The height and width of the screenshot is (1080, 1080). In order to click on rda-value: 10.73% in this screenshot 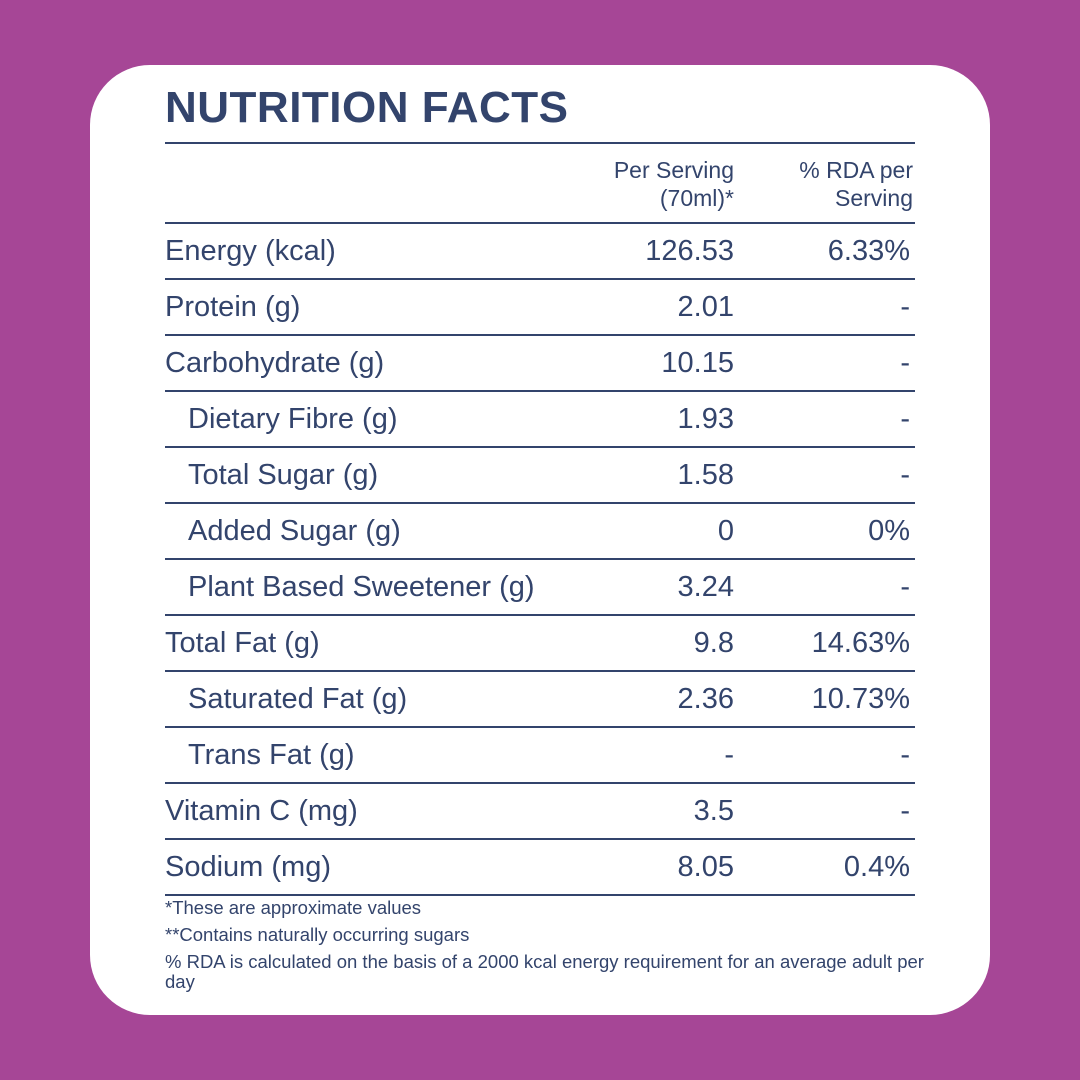, I will do `click(860, 699)`.